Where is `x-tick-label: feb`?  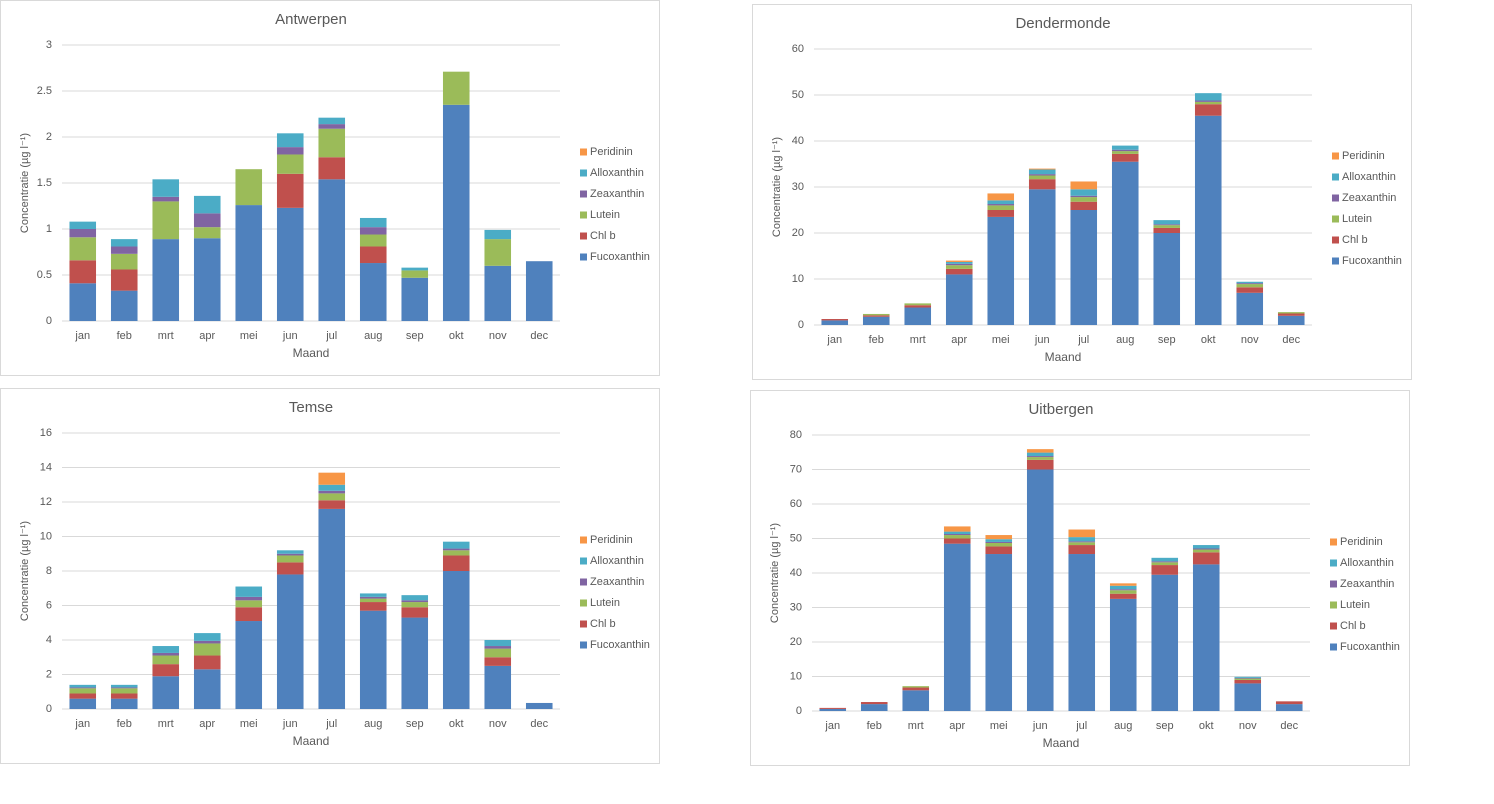
x-tick-label: feb is located at coordinates (124, 336).